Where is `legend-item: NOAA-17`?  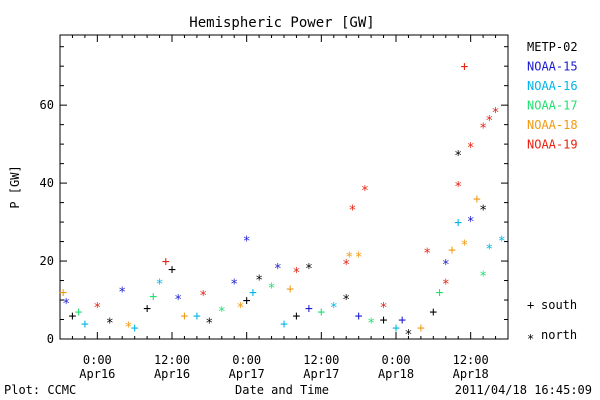 legend-item: NOAA-17 is located at coordinates (552, 106).